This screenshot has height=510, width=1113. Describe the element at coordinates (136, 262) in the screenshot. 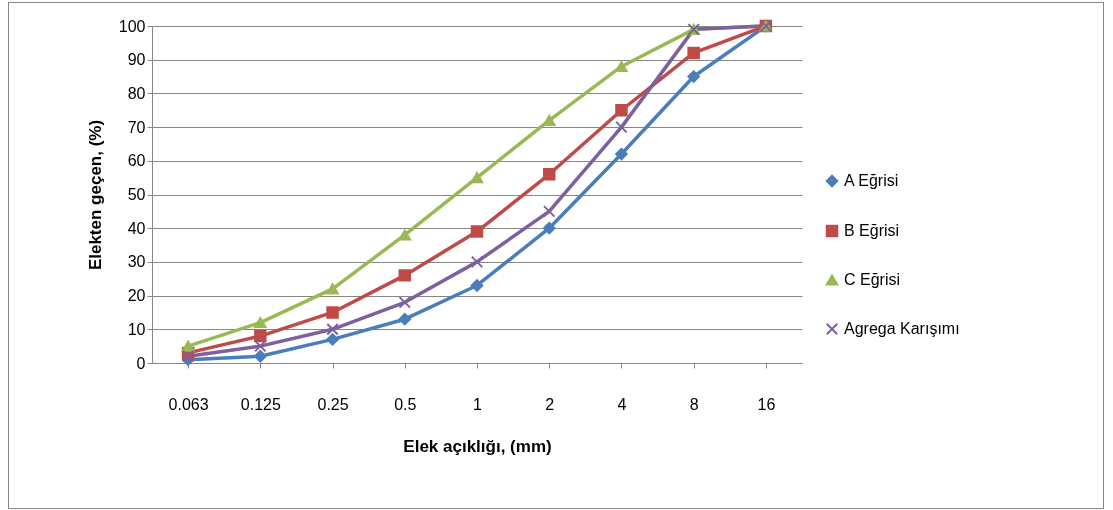

I see `y-tick-label: 30` at that location.